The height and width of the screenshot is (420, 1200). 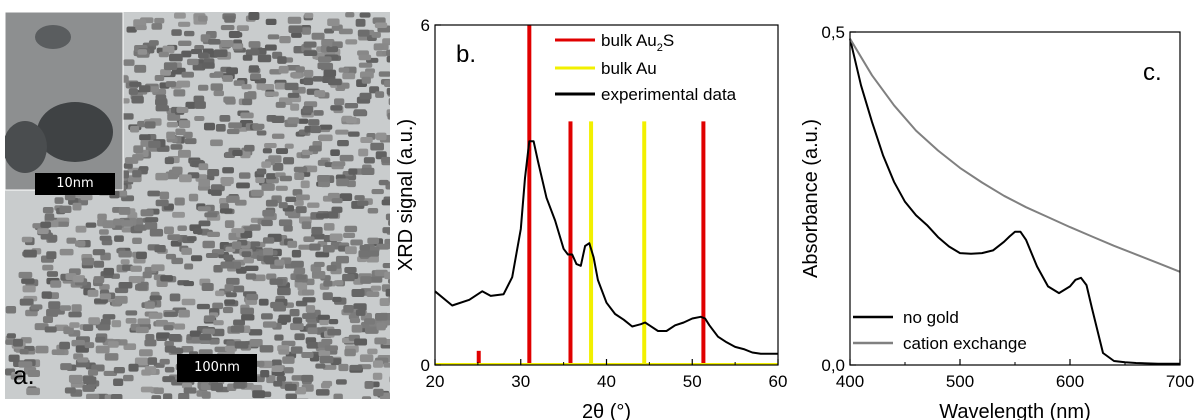 I want to click on series-line-experimental-data, so click(x=606, y=247).